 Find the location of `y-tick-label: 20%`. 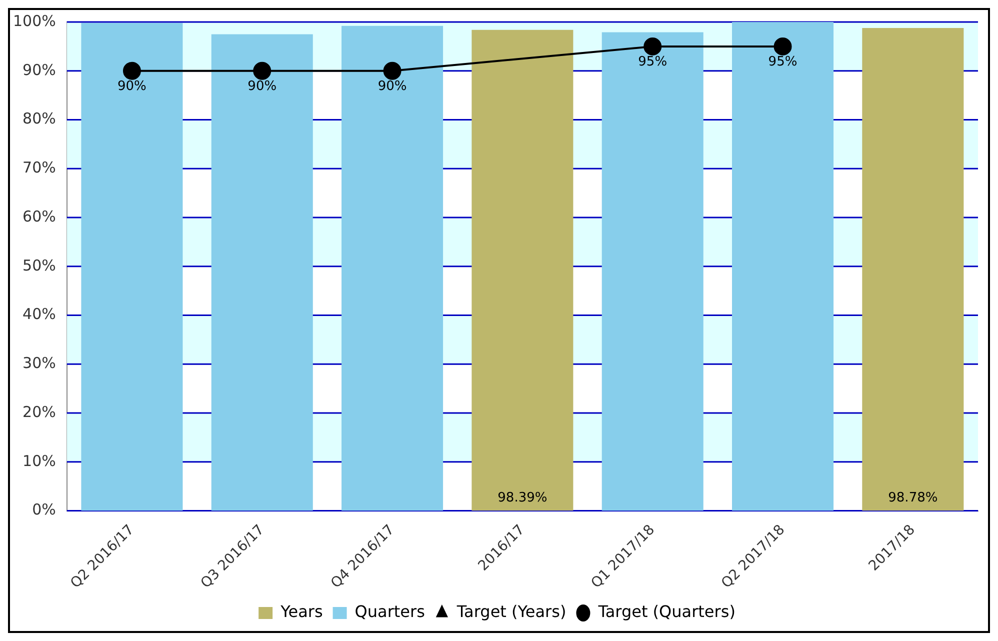

y-tick-label: 20% is located at coordinates (39, 411).